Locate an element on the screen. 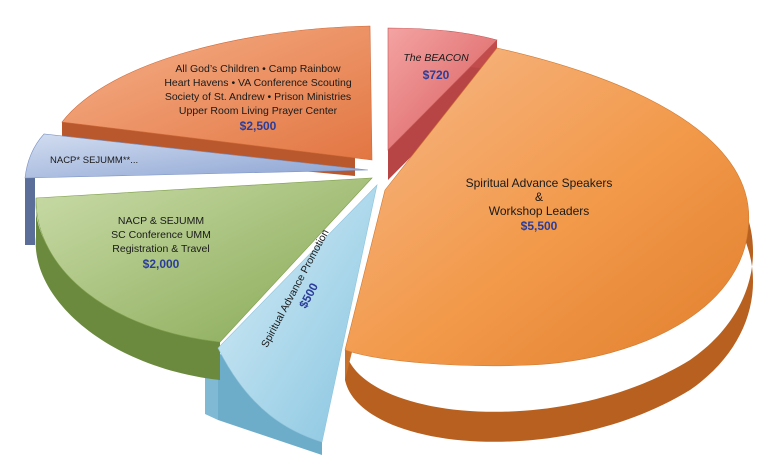  slice-promotion is located at coordinates (297, 313).